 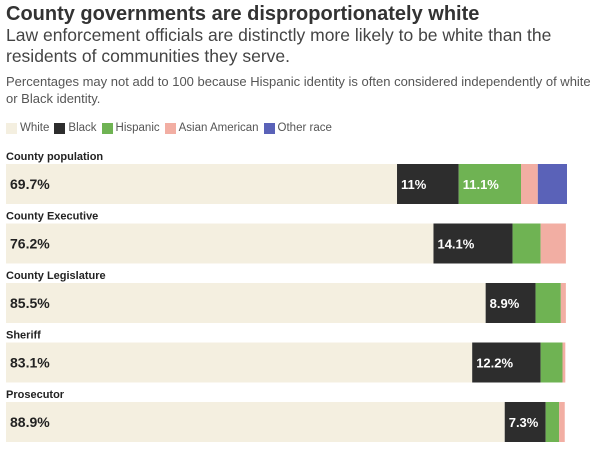 I want to click on data-label-black: 12.2%, so click(x=494, y=363).